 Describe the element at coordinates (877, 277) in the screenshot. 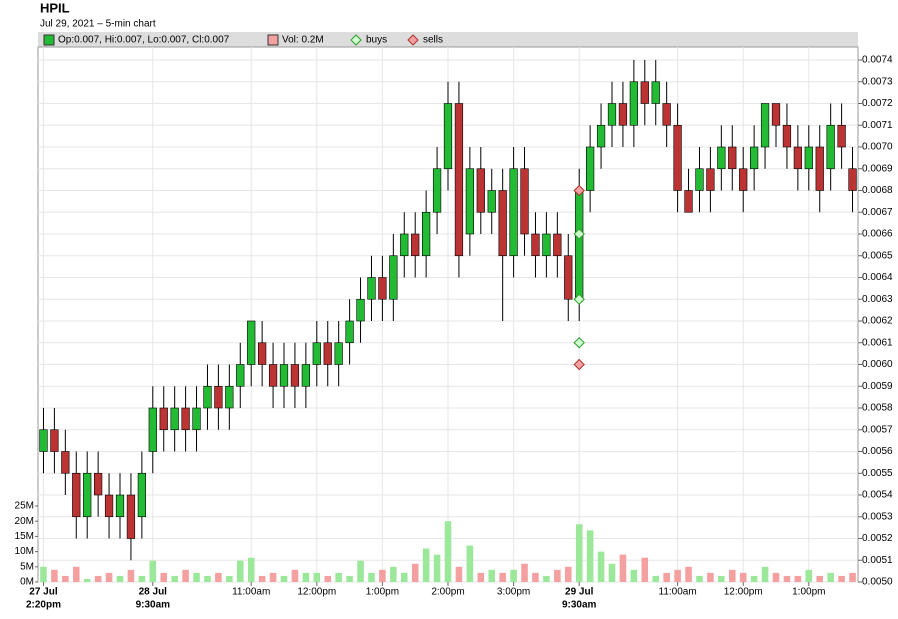

I see `y-tick-label: 0.0064` at that location.